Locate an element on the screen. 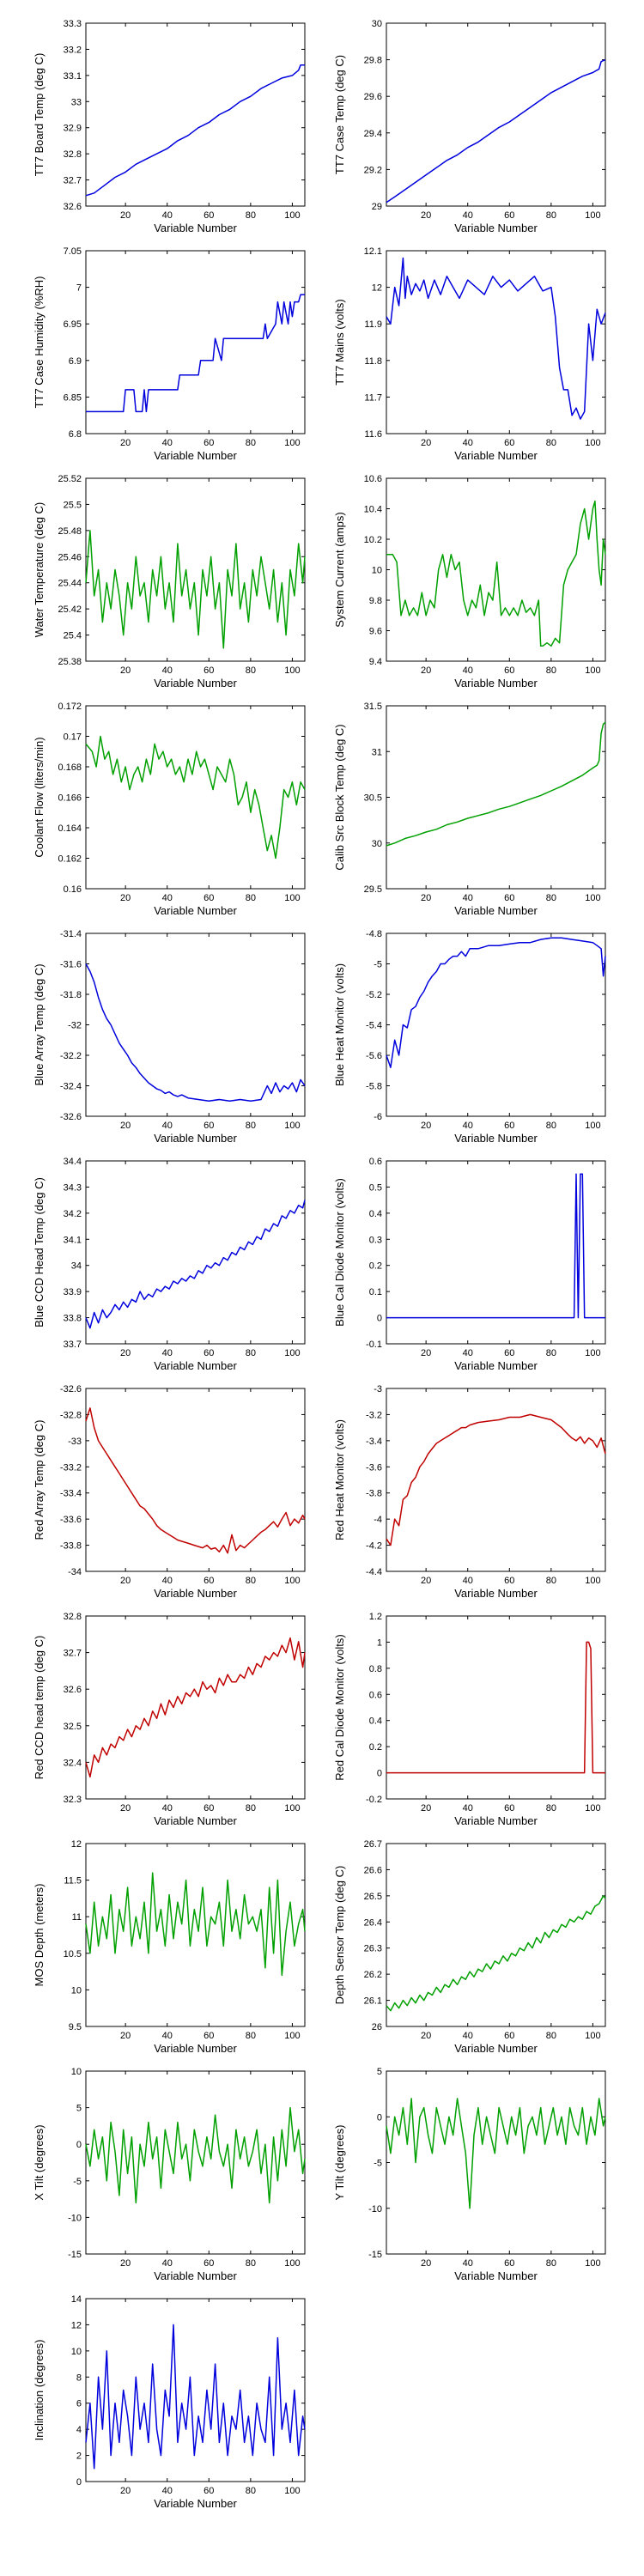  y-tick-label: 25.4 is located at coordinates (73, 636).